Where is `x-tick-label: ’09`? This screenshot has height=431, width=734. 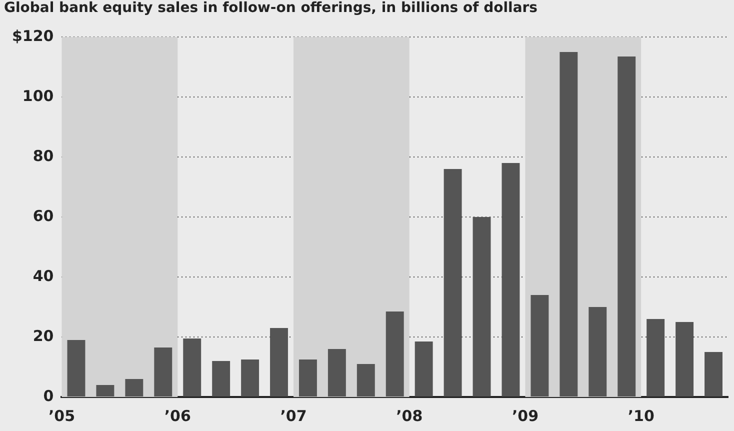
x-tick-label: ’09 is located at coordinates (525, 415).